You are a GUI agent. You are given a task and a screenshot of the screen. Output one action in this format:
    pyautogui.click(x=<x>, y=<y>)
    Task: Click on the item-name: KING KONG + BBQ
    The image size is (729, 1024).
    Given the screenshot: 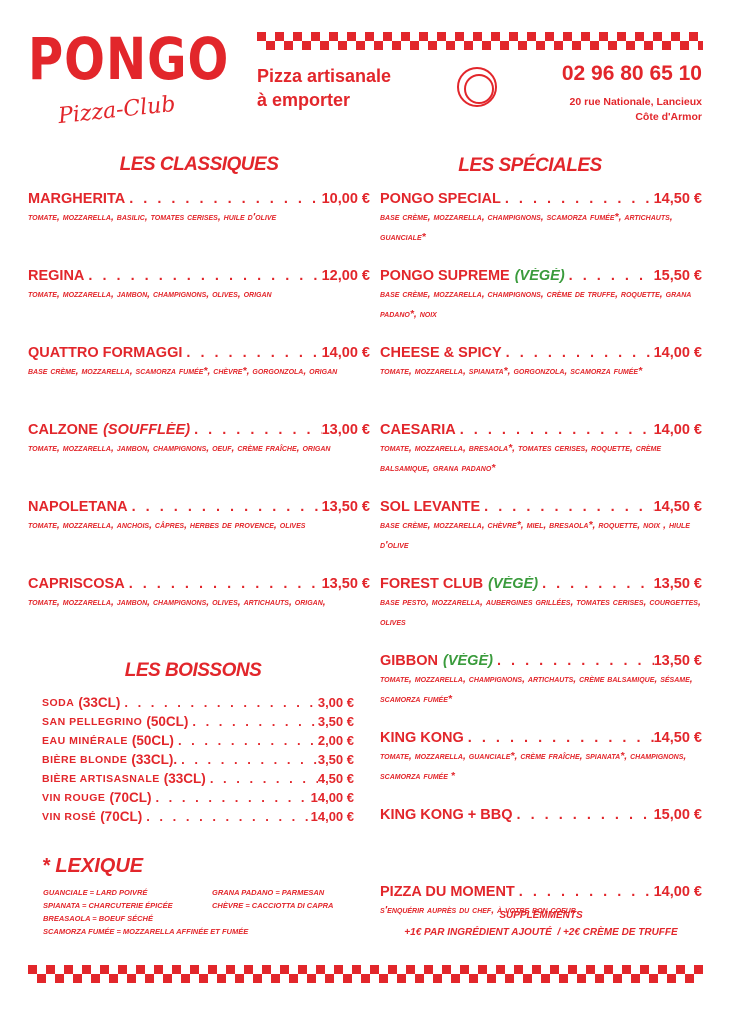 What is the action you would take?
    pyautogui.click(x=446, y=815)
    